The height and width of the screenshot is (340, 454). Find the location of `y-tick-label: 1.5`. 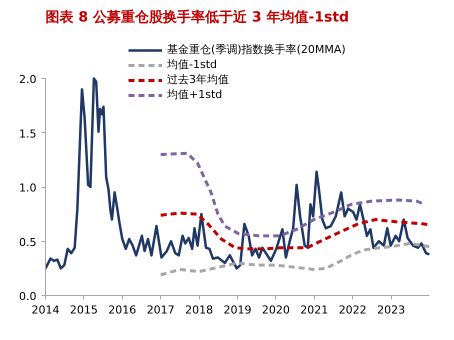

y-tick-label: 1.5 is located at coordinates (28, 133).